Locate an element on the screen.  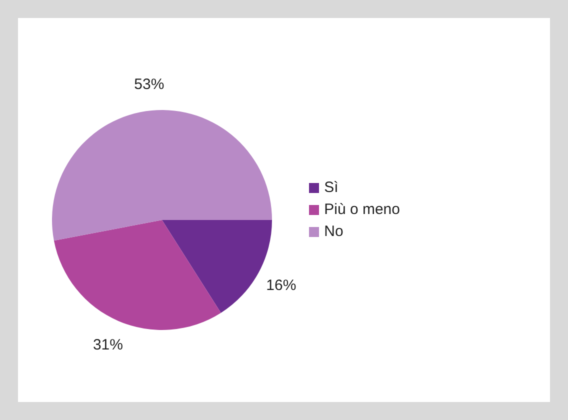
legend-label: Più o meno is located at coordinates (362, 210).